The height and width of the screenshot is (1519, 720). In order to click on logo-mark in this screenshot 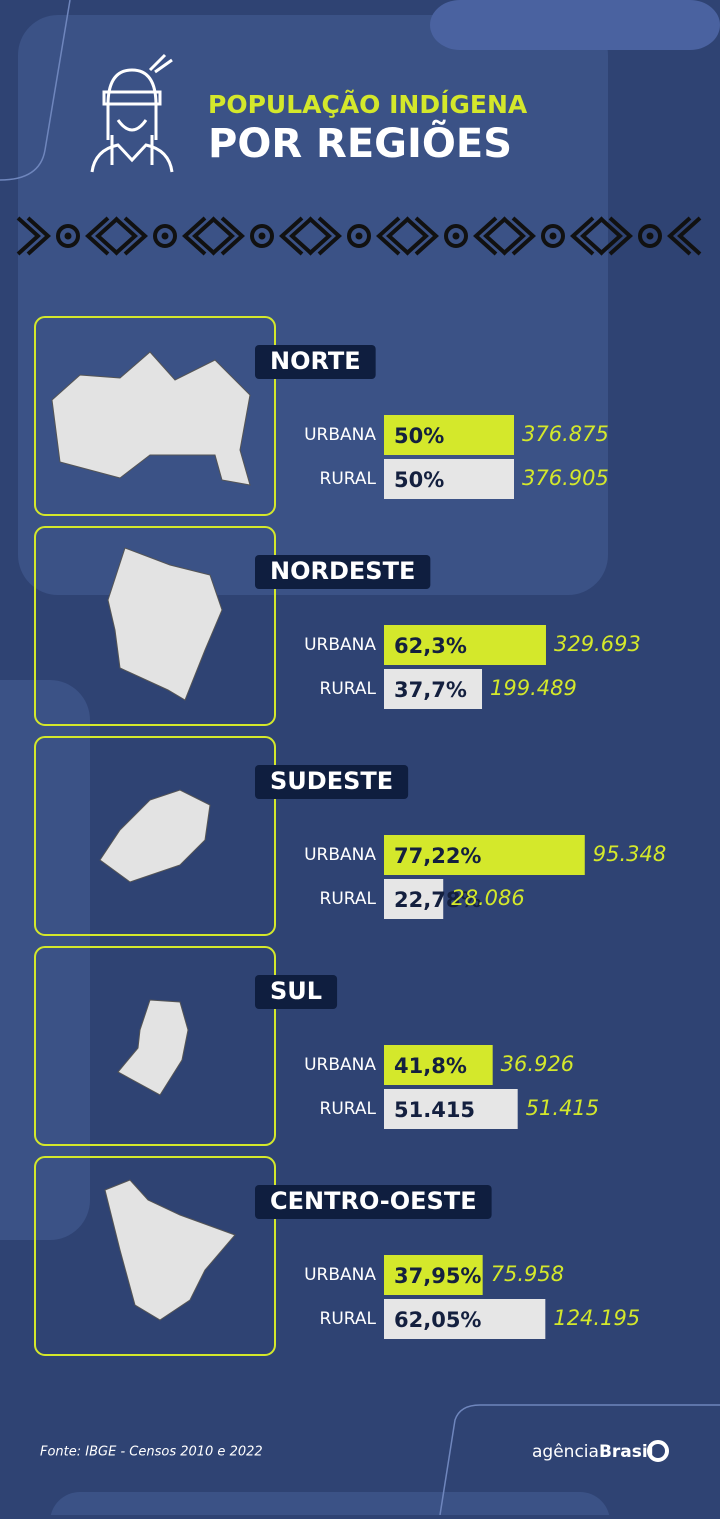, I will do `click(658, 1451)`.